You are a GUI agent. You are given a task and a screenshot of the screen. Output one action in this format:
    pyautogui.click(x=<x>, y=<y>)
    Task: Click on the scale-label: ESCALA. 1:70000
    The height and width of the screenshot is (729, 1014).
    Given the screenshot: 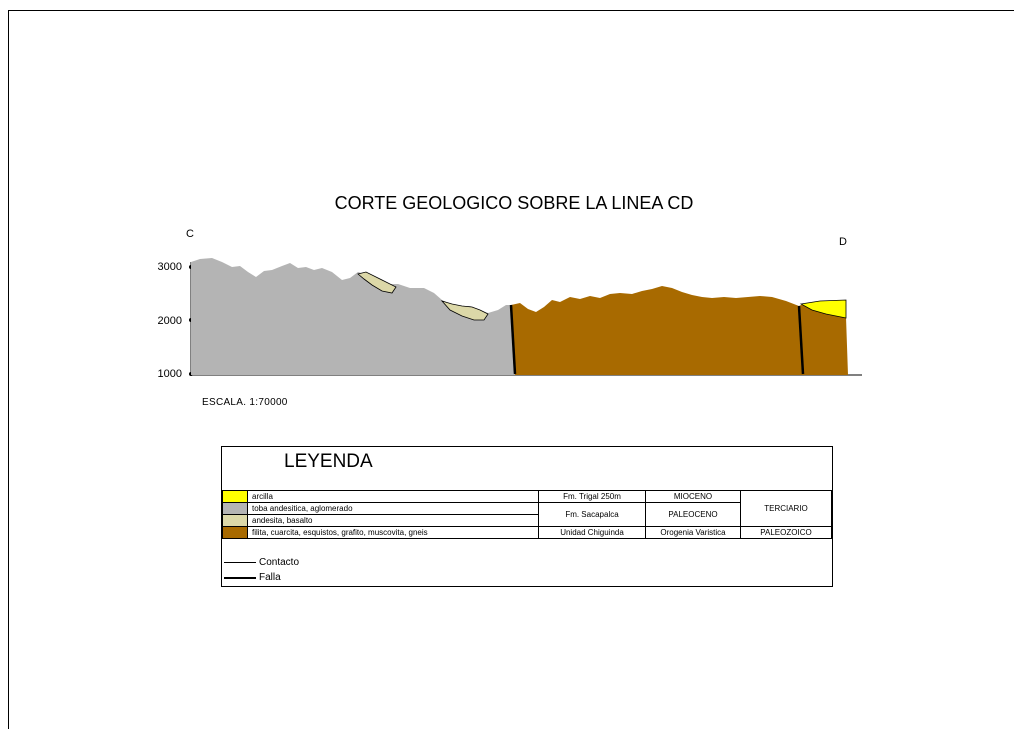 What is the action you would take?
    pyautogui.click(x=245, y=402)
    